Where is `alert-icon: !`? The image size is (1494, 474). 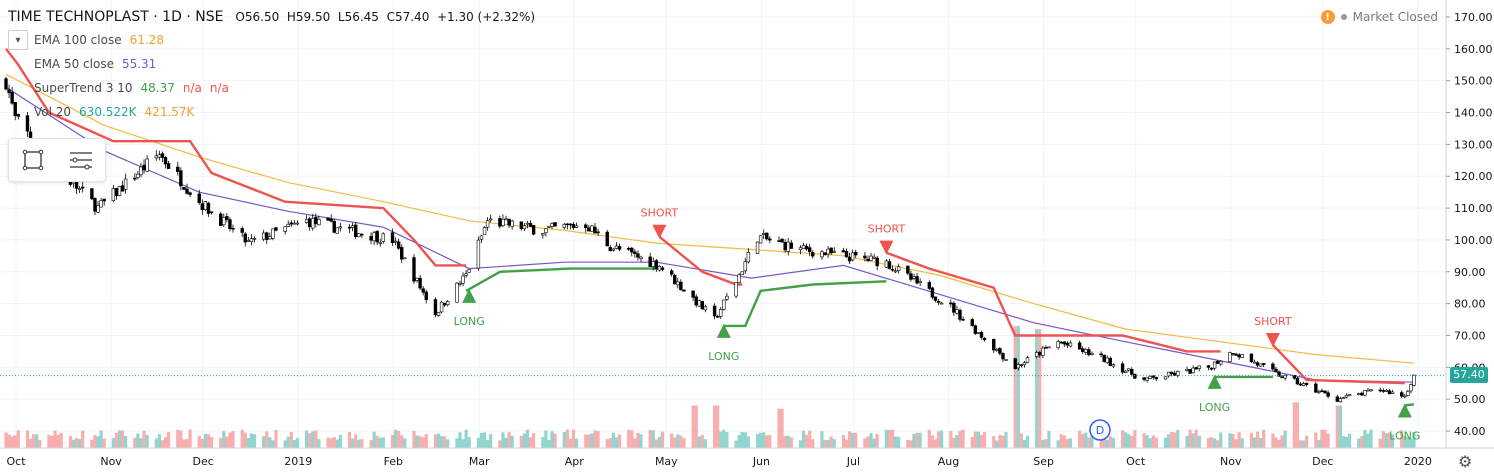
alert-icon: ! is located at coordinates (1327, 17).